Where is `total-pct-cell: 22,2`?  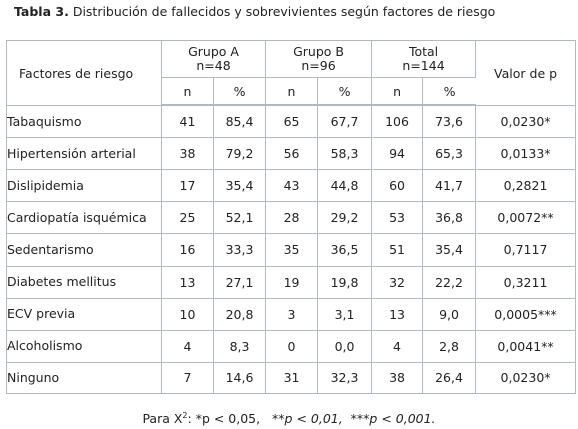
total-pct-cell: 22,2 is located at coordinates (450, 282).